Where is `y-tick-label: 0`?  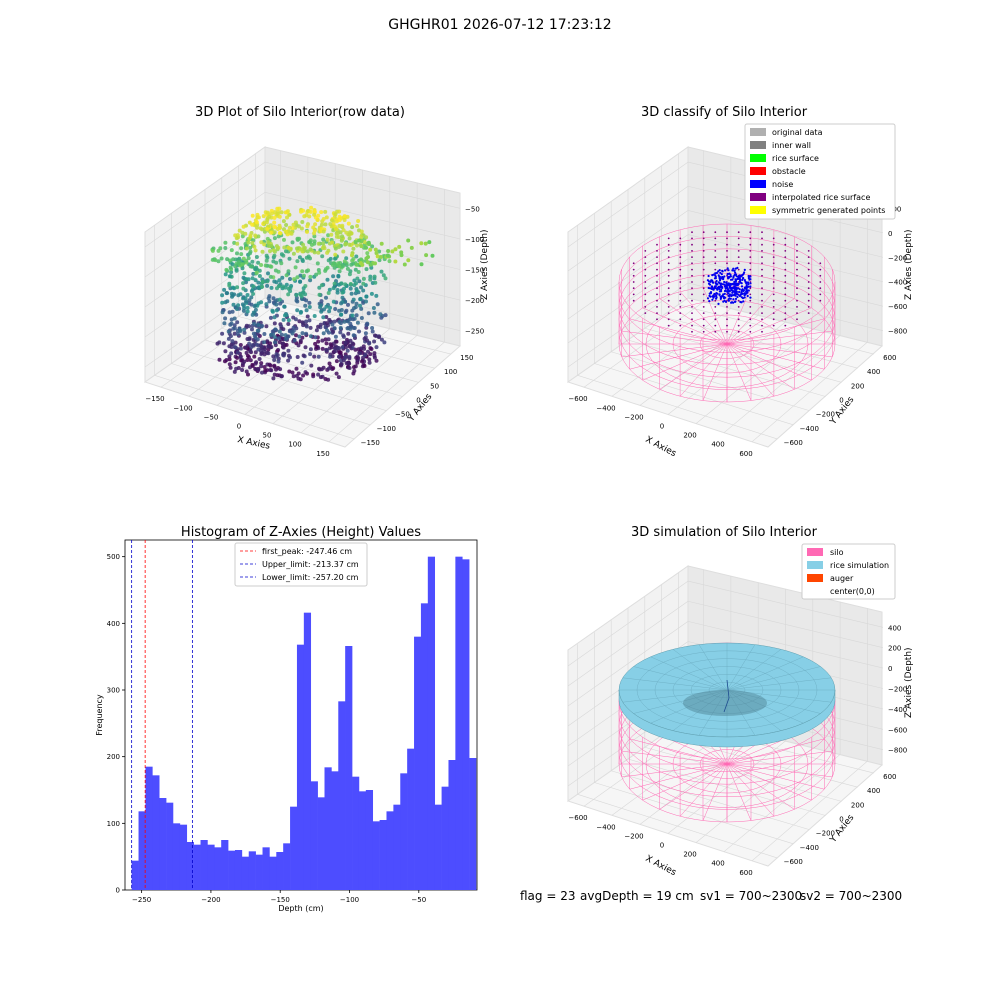
y-tick-label: 0 is located at coordinates (841, 820).